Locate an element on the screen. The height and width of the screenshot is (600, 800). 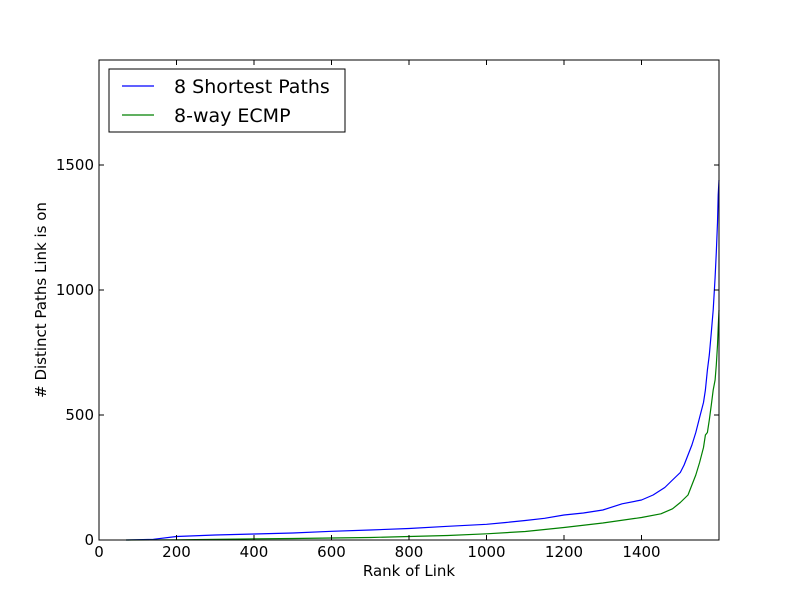
x-tick-label: 1400 is located at coordinates (641, 552).